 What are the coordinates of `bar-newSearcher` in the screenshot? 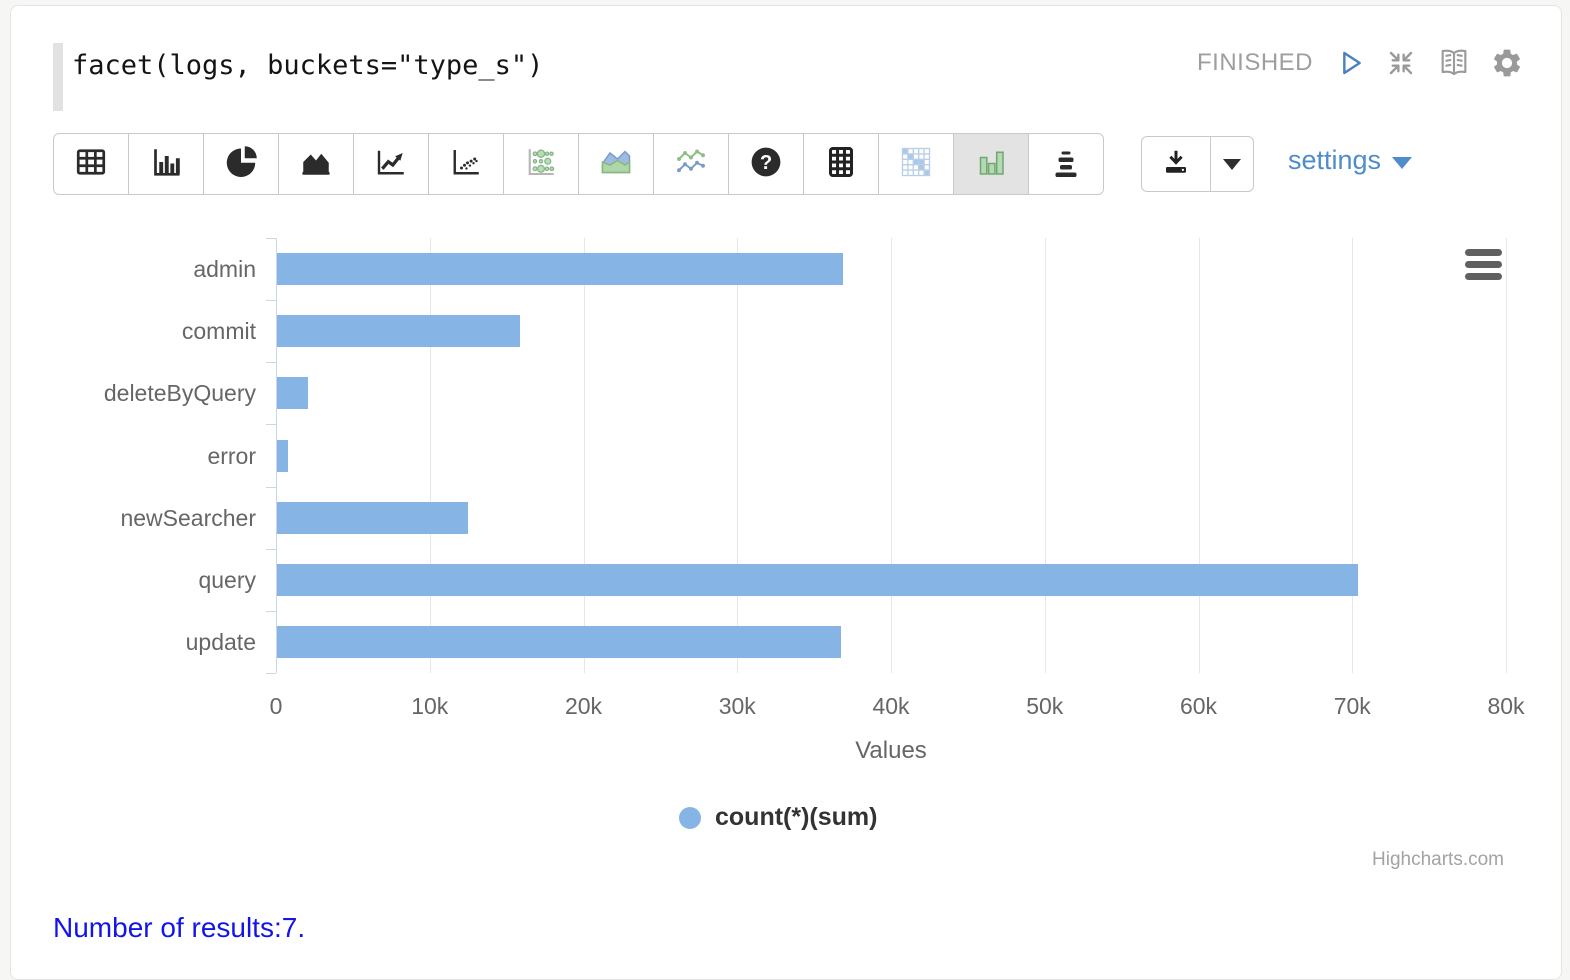 It's located at (372, 517).